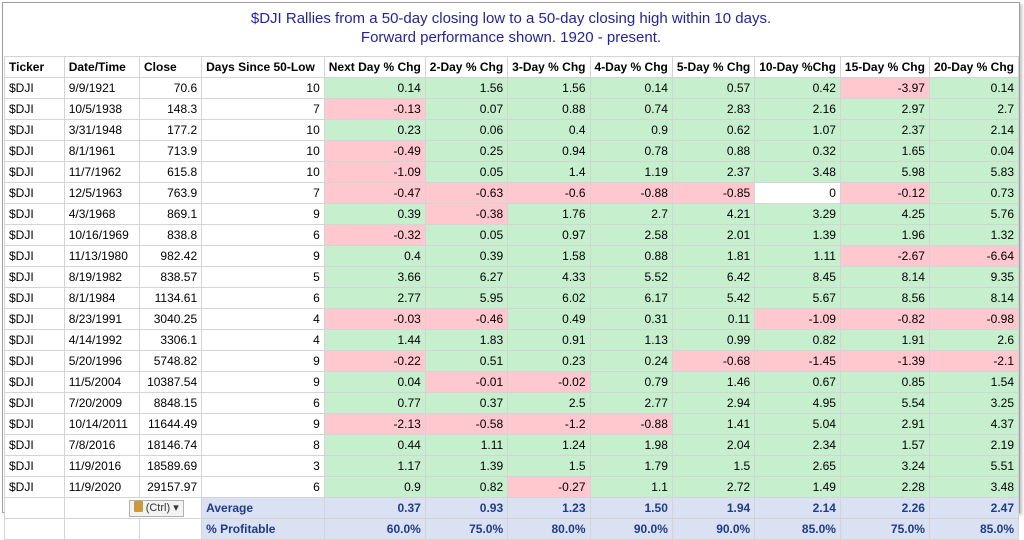 Image resolution: width=1024 pixels, height=540 pixels. I want to click on cell-close: 763.9, so click(170, 193).